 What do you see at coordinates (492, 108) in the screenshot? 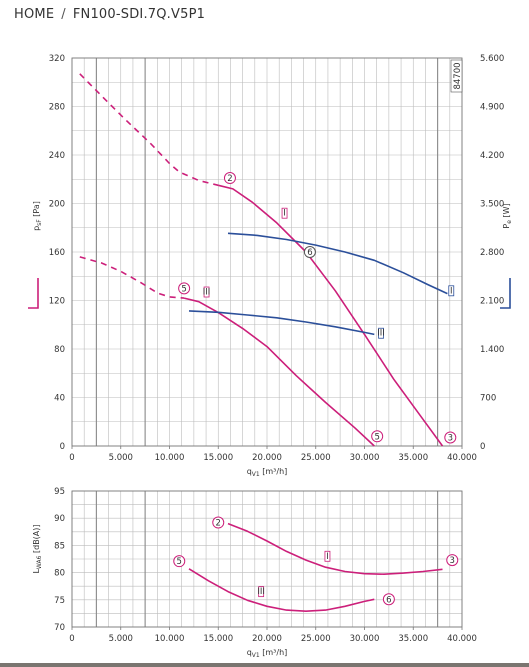
I see `y2-tick-label: 4.900` at bounding box center [492, 108].